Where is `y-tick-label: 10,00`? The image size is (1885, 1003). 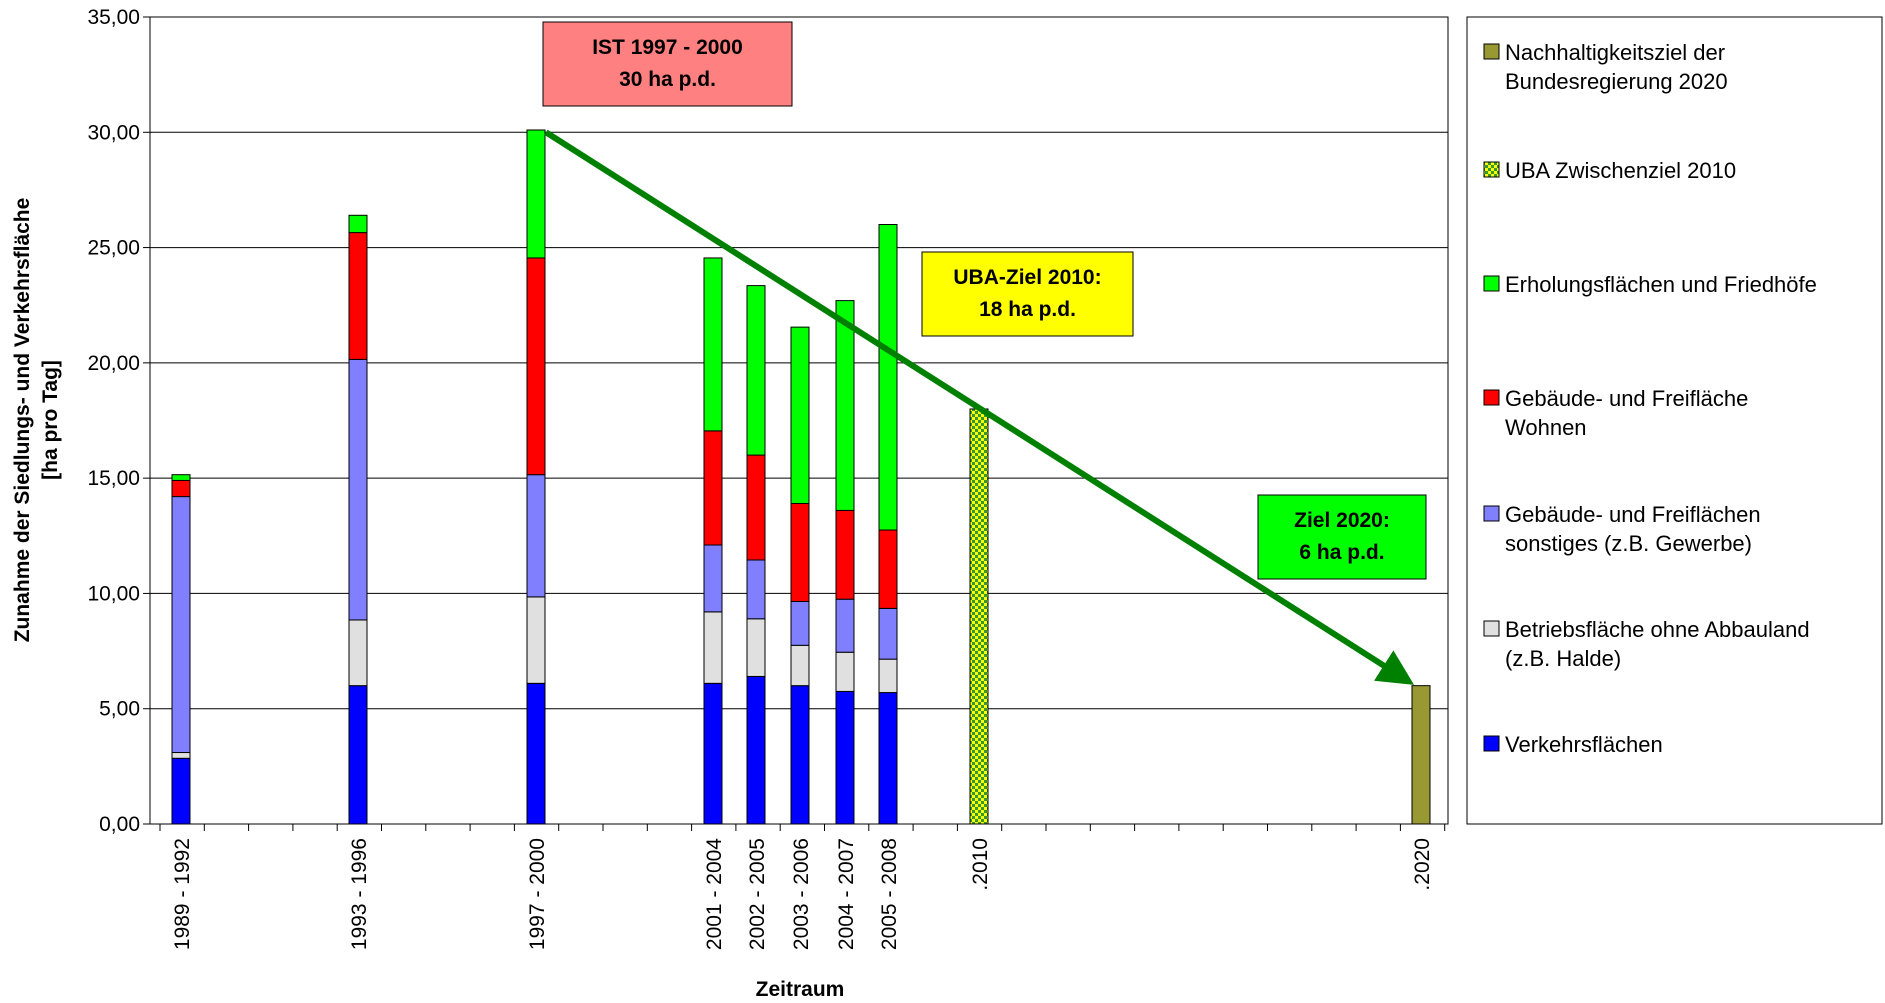 y-tick-label: 10,00 is located at coordinates (113, 593).